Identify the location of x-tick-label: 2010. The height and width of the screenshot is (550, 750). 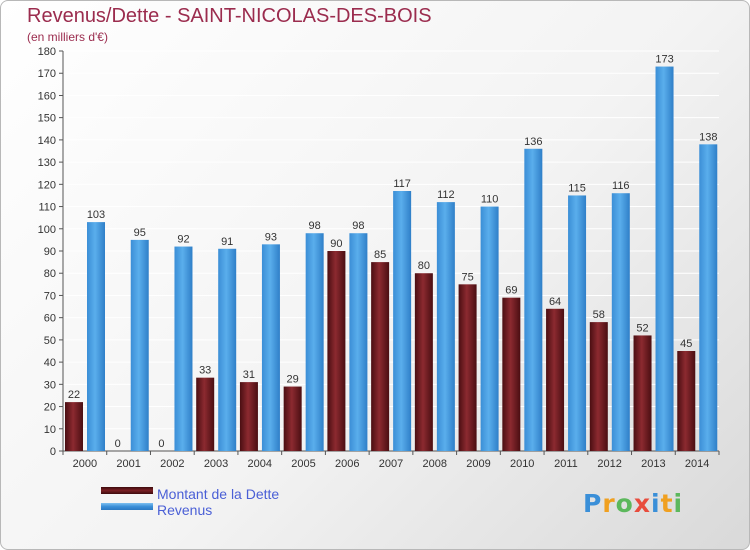
(522, 464).